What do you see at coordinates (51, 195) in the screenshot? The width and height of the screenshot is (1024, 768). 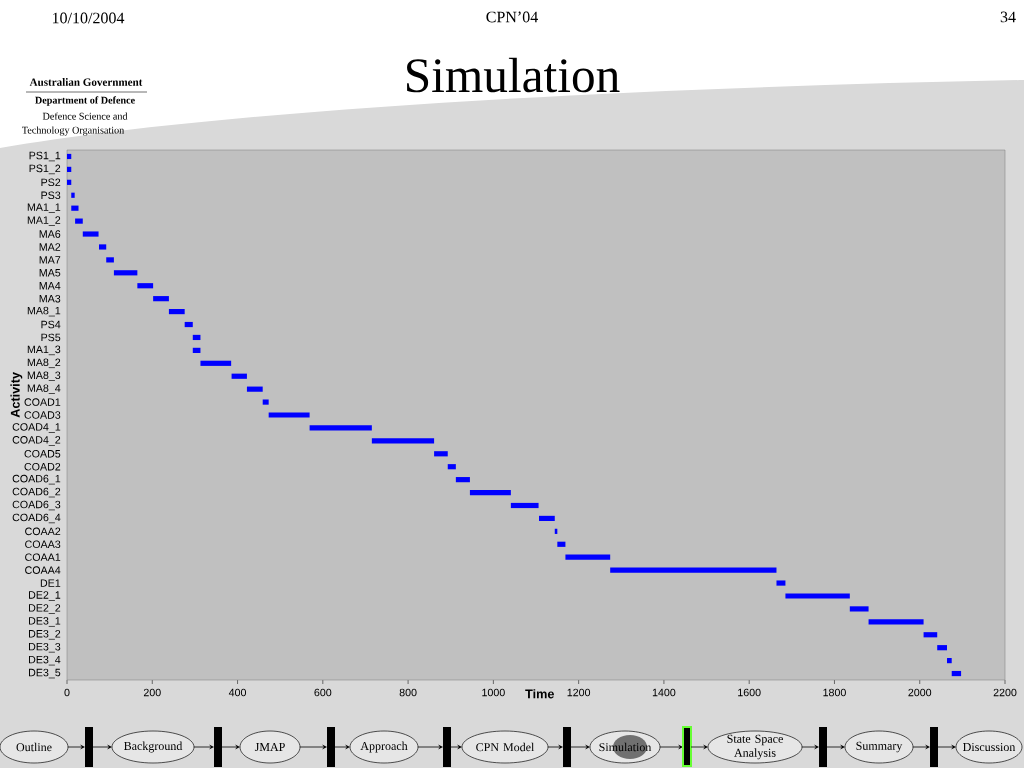 I see `y-tick-label: PS3` at bounding box center [51, 195].